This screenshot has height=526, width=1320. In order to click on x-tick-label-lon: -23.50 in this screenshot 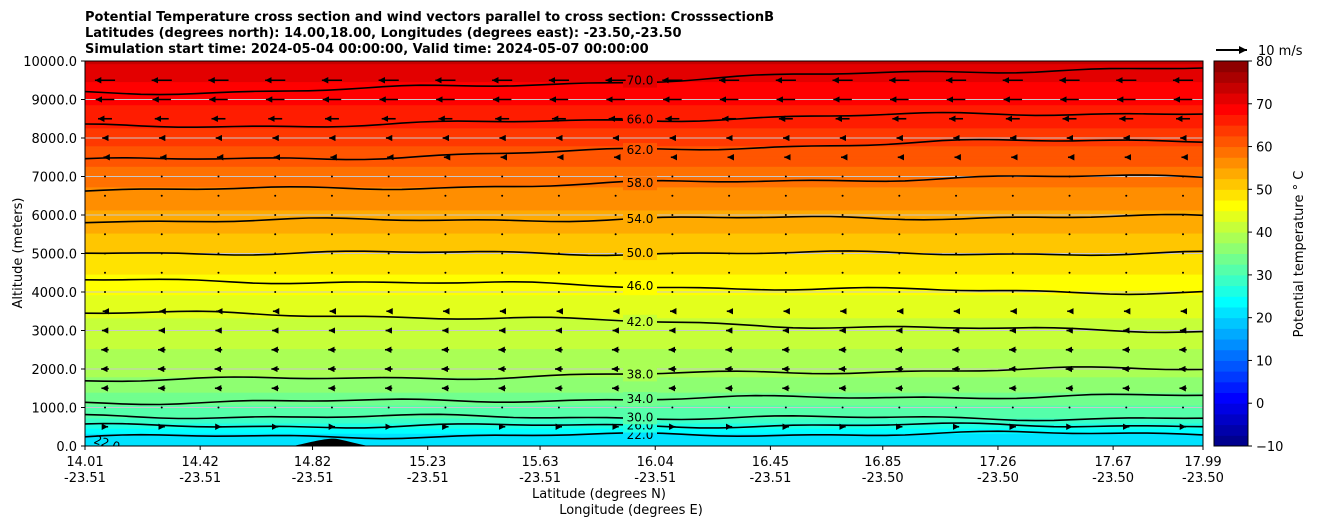, I will do `click(883, 478)`.